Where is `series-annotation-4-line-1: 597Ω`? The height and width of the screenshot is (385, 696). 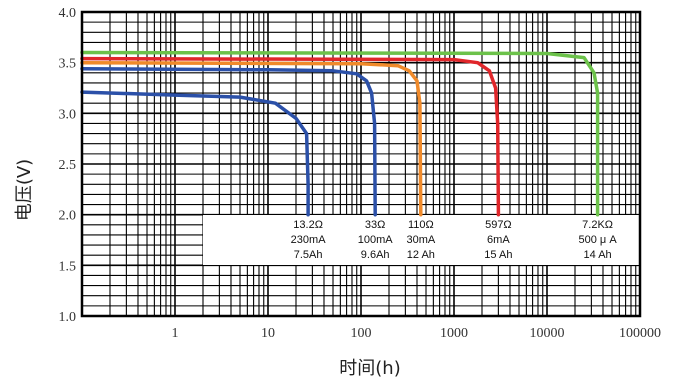
series-annotation-4-line-1: 597Ω is located at coordinates (498, 225).